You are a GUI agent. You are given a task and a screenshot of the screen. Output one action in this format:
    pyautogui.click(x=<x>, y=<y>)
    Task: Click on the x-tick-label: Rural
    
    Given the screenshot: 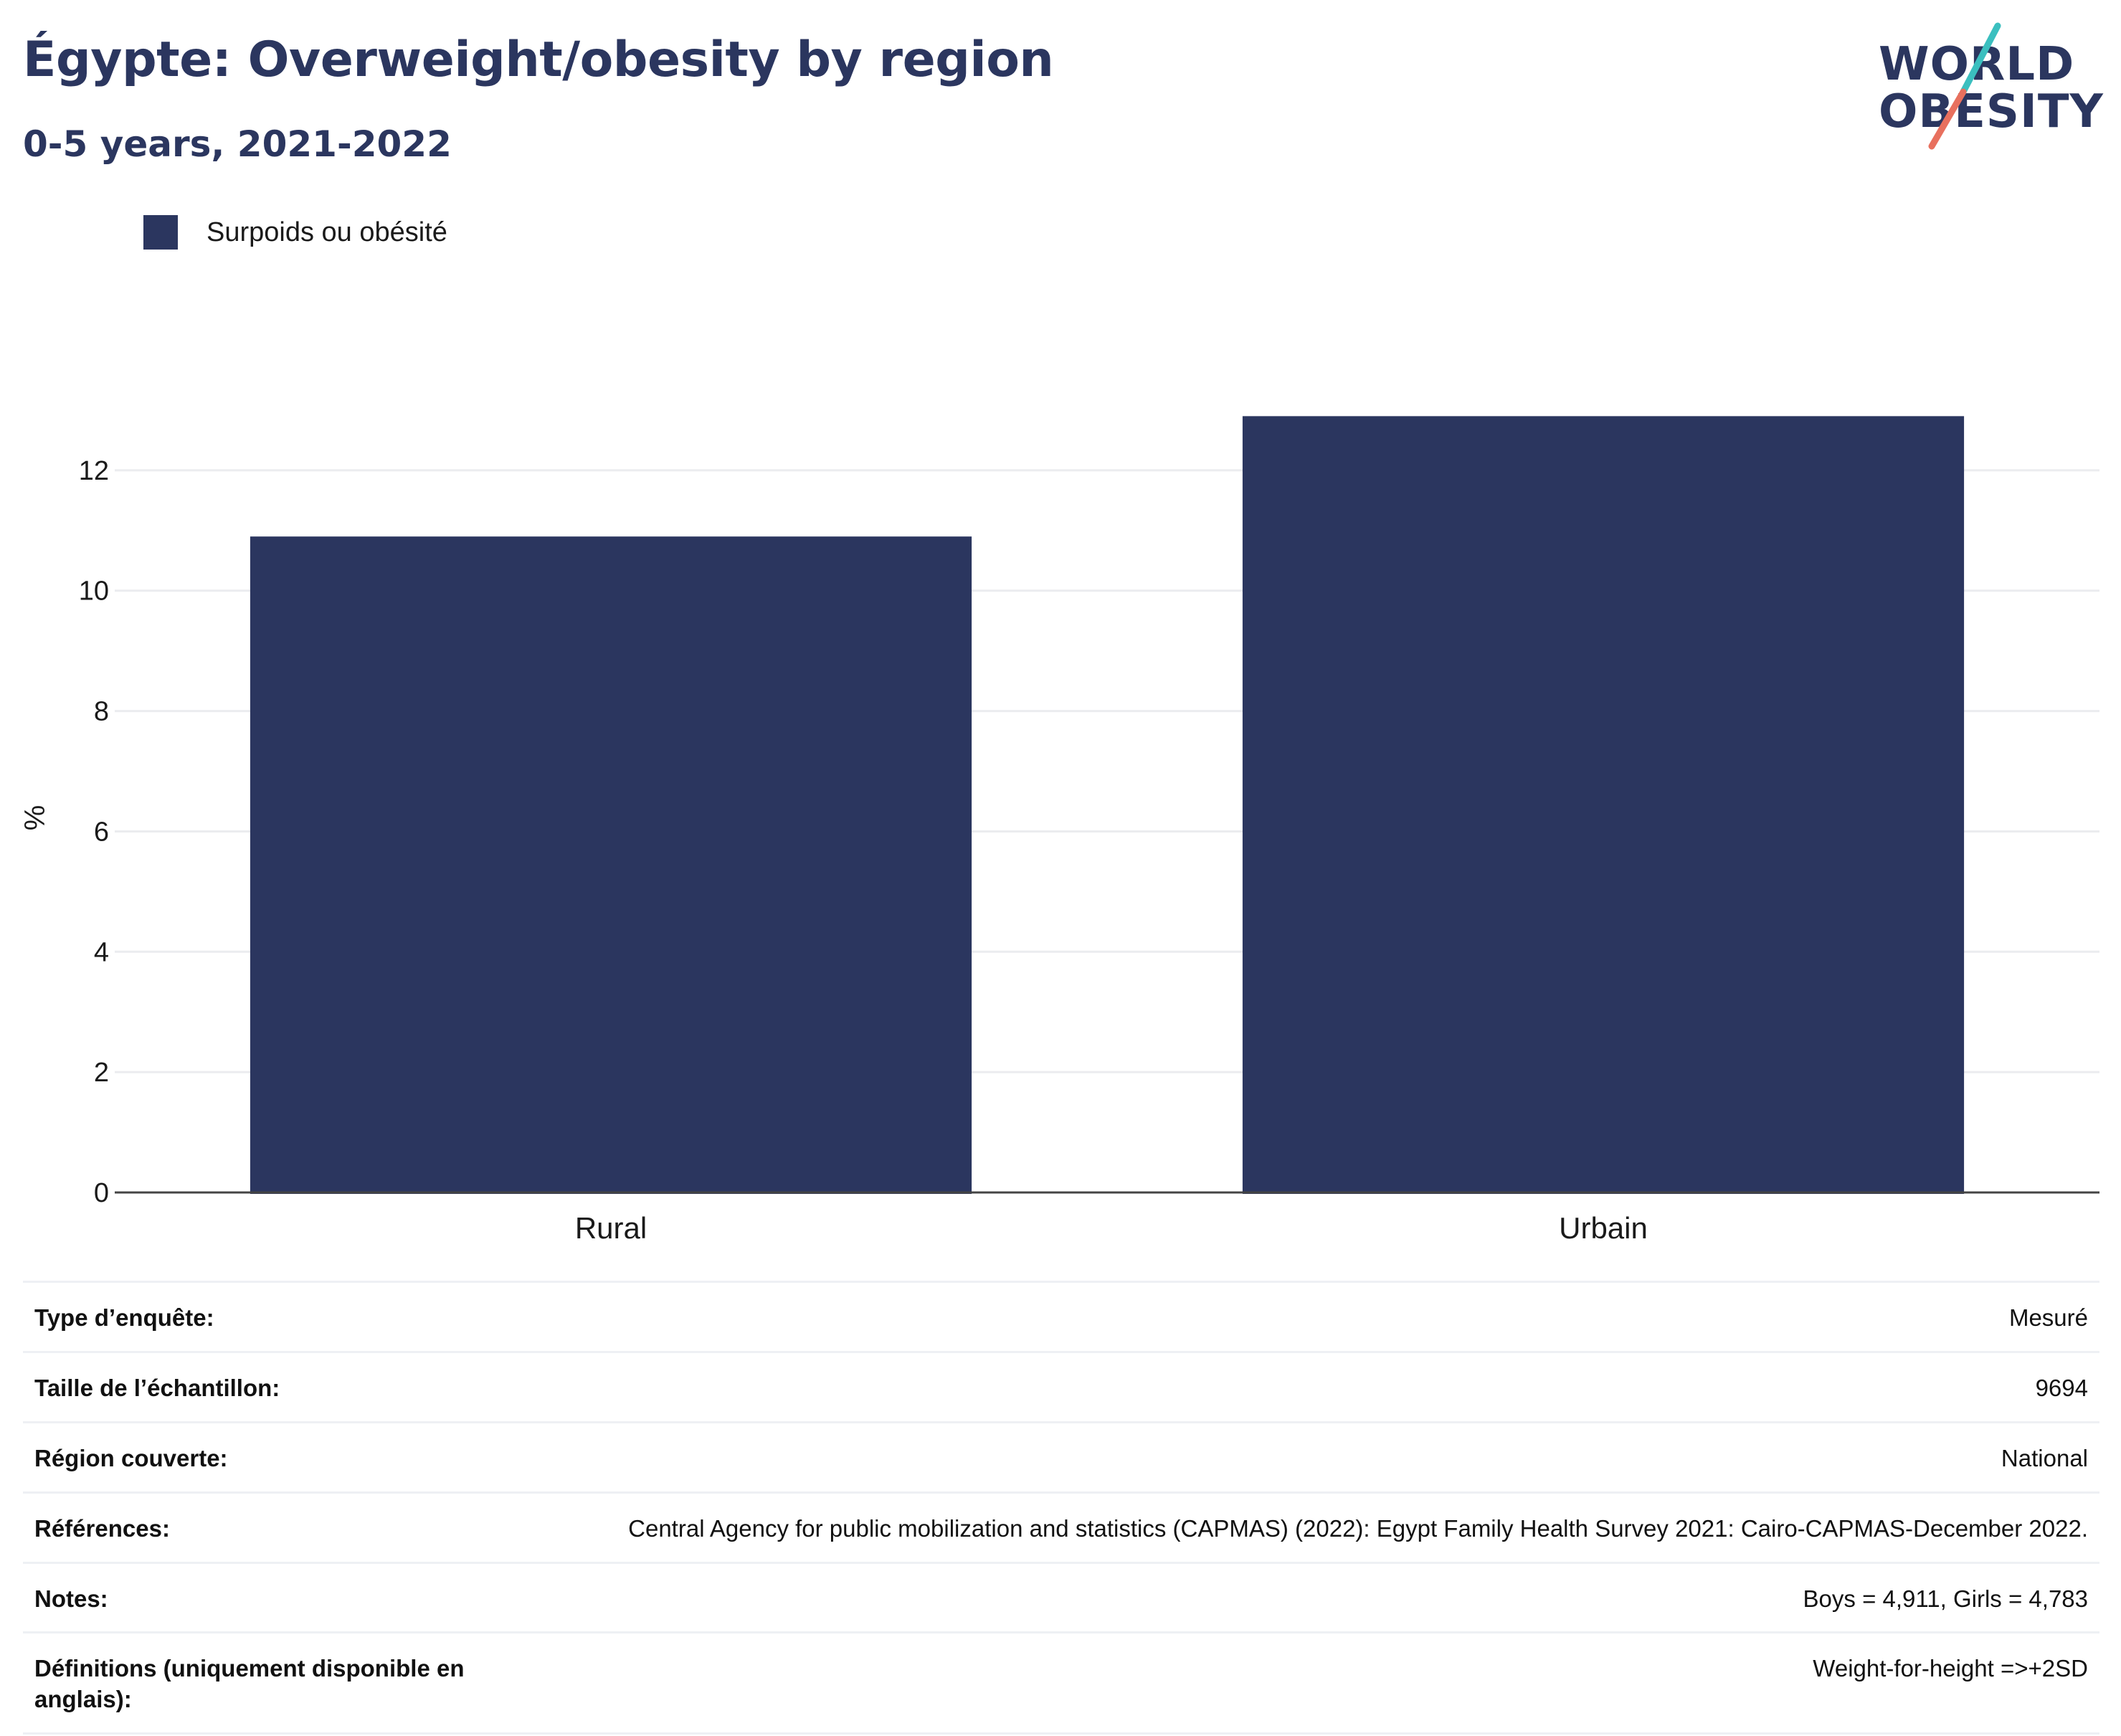 What is the action you would take?
    pyautogui.click(x=611, y=1228)
    